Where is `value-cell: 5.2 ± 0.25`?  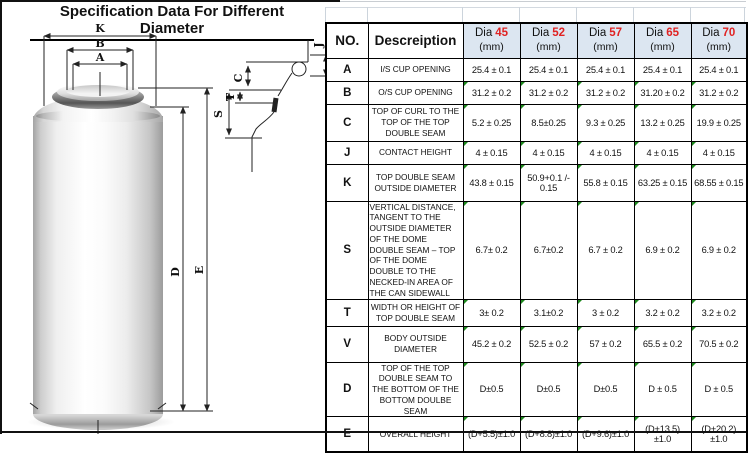 value-cell: 5.2 ± 0.25 is located at coordinates (491, 122).